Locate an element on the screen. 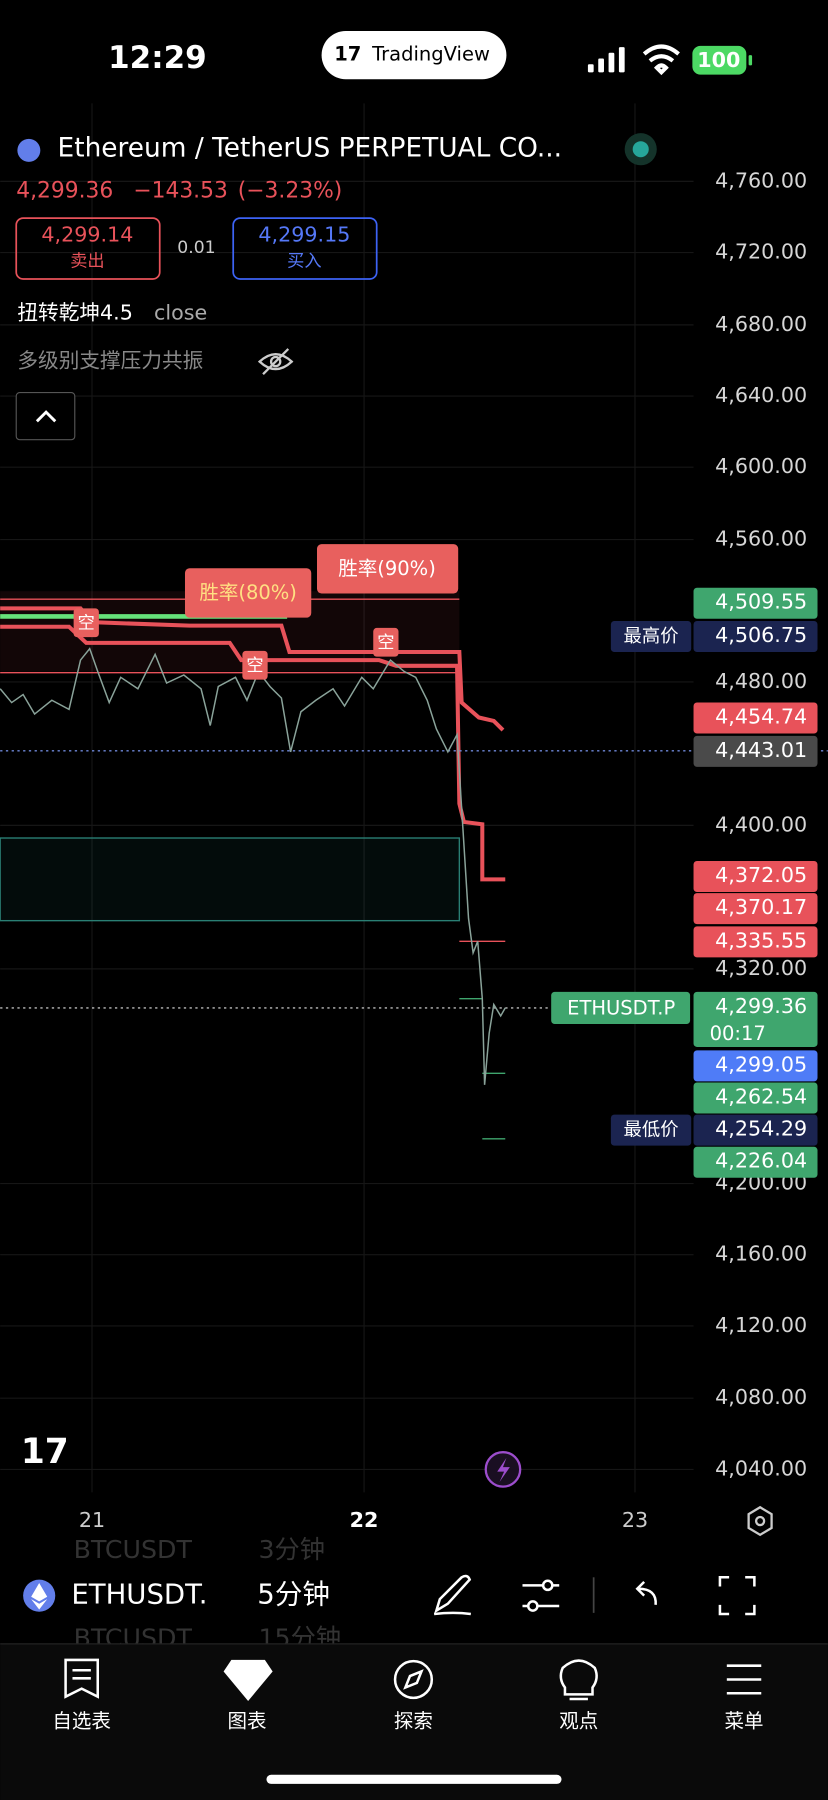 The width and height of the screenshot is (828, 1800). price-axis-label: 4,480.00 is located at coordinates (761, 681).